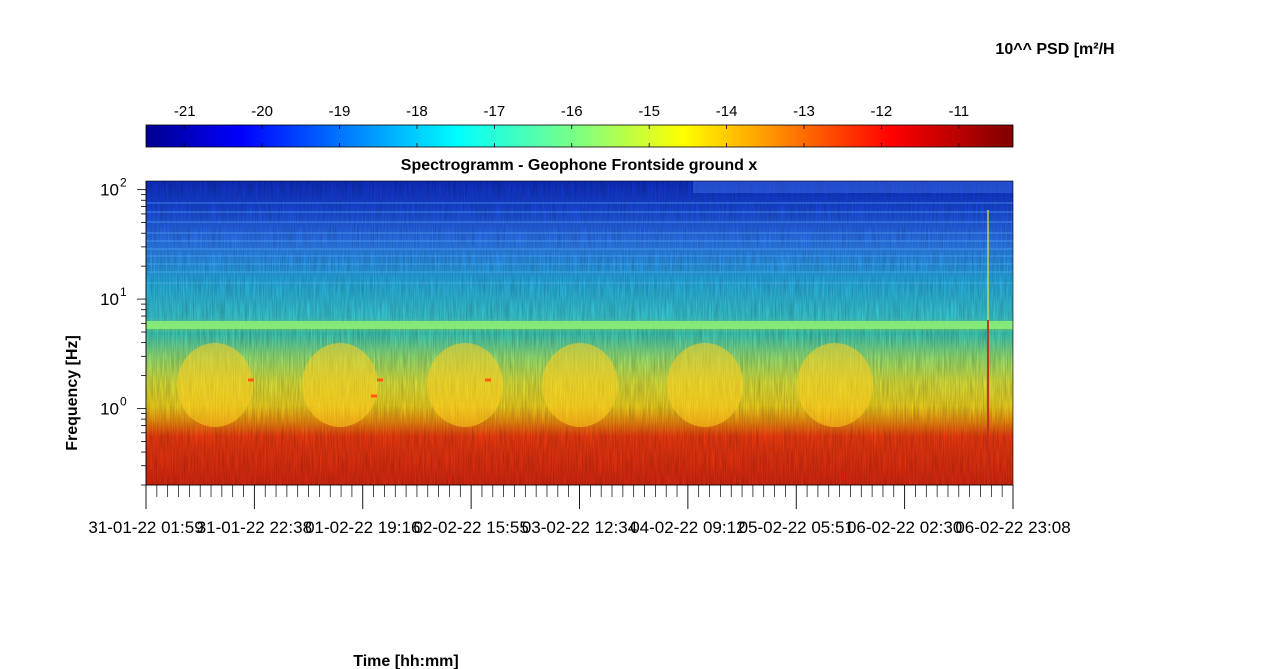  What do you see at coordinates (882, 111) in the screenshot?
I see `colorbar-tick-label: -12` at bounding box center [882, 111].